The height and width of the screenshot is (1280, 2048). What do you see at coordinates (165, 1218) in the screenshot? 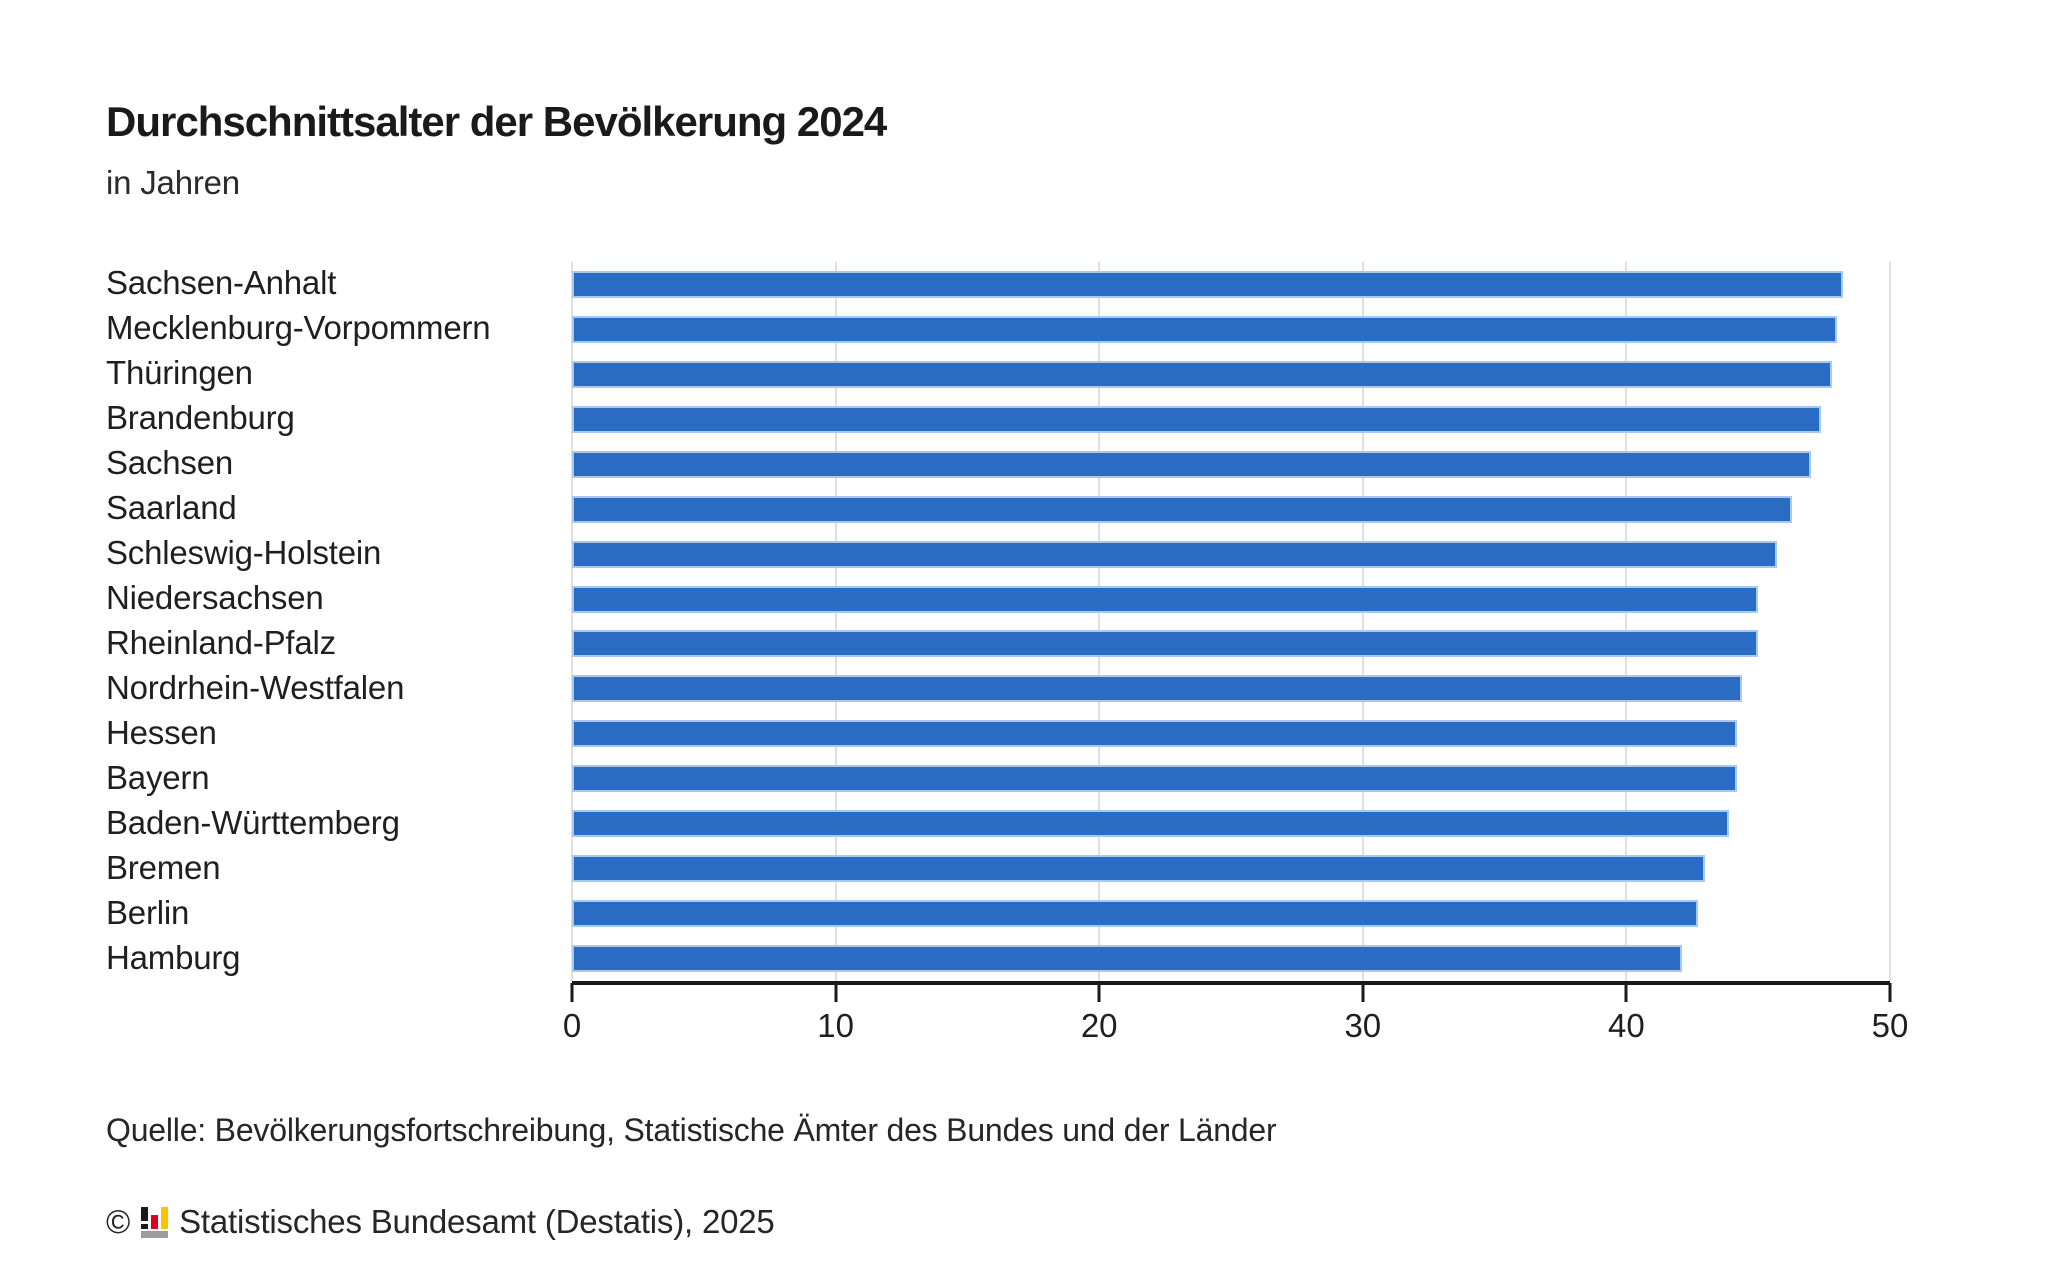
I see `logo-bar-gold` at bounding box center [165, 1218].